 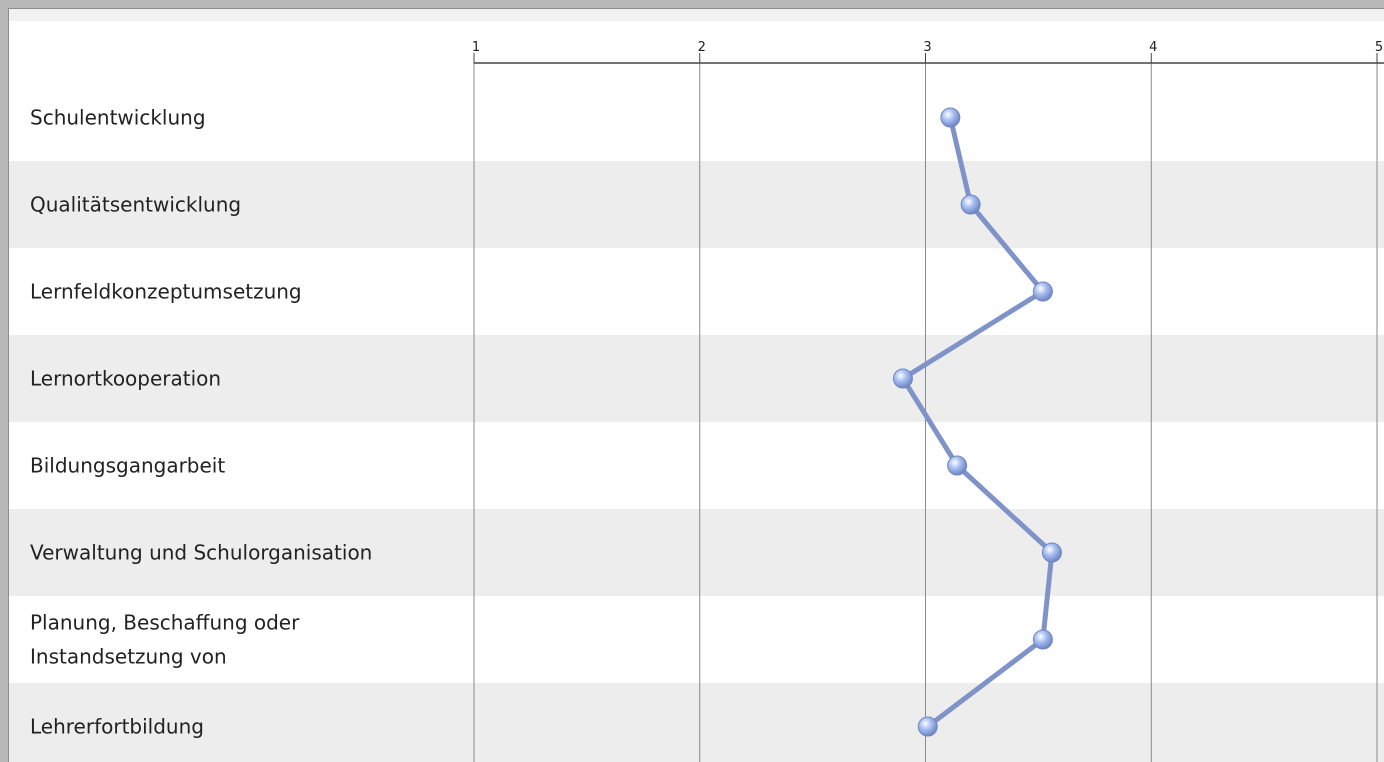 What do you see at coordinates (128, 657) in the screenshot?
I see `category-label: Instandsetzung von` at bounding box center [128, 657].